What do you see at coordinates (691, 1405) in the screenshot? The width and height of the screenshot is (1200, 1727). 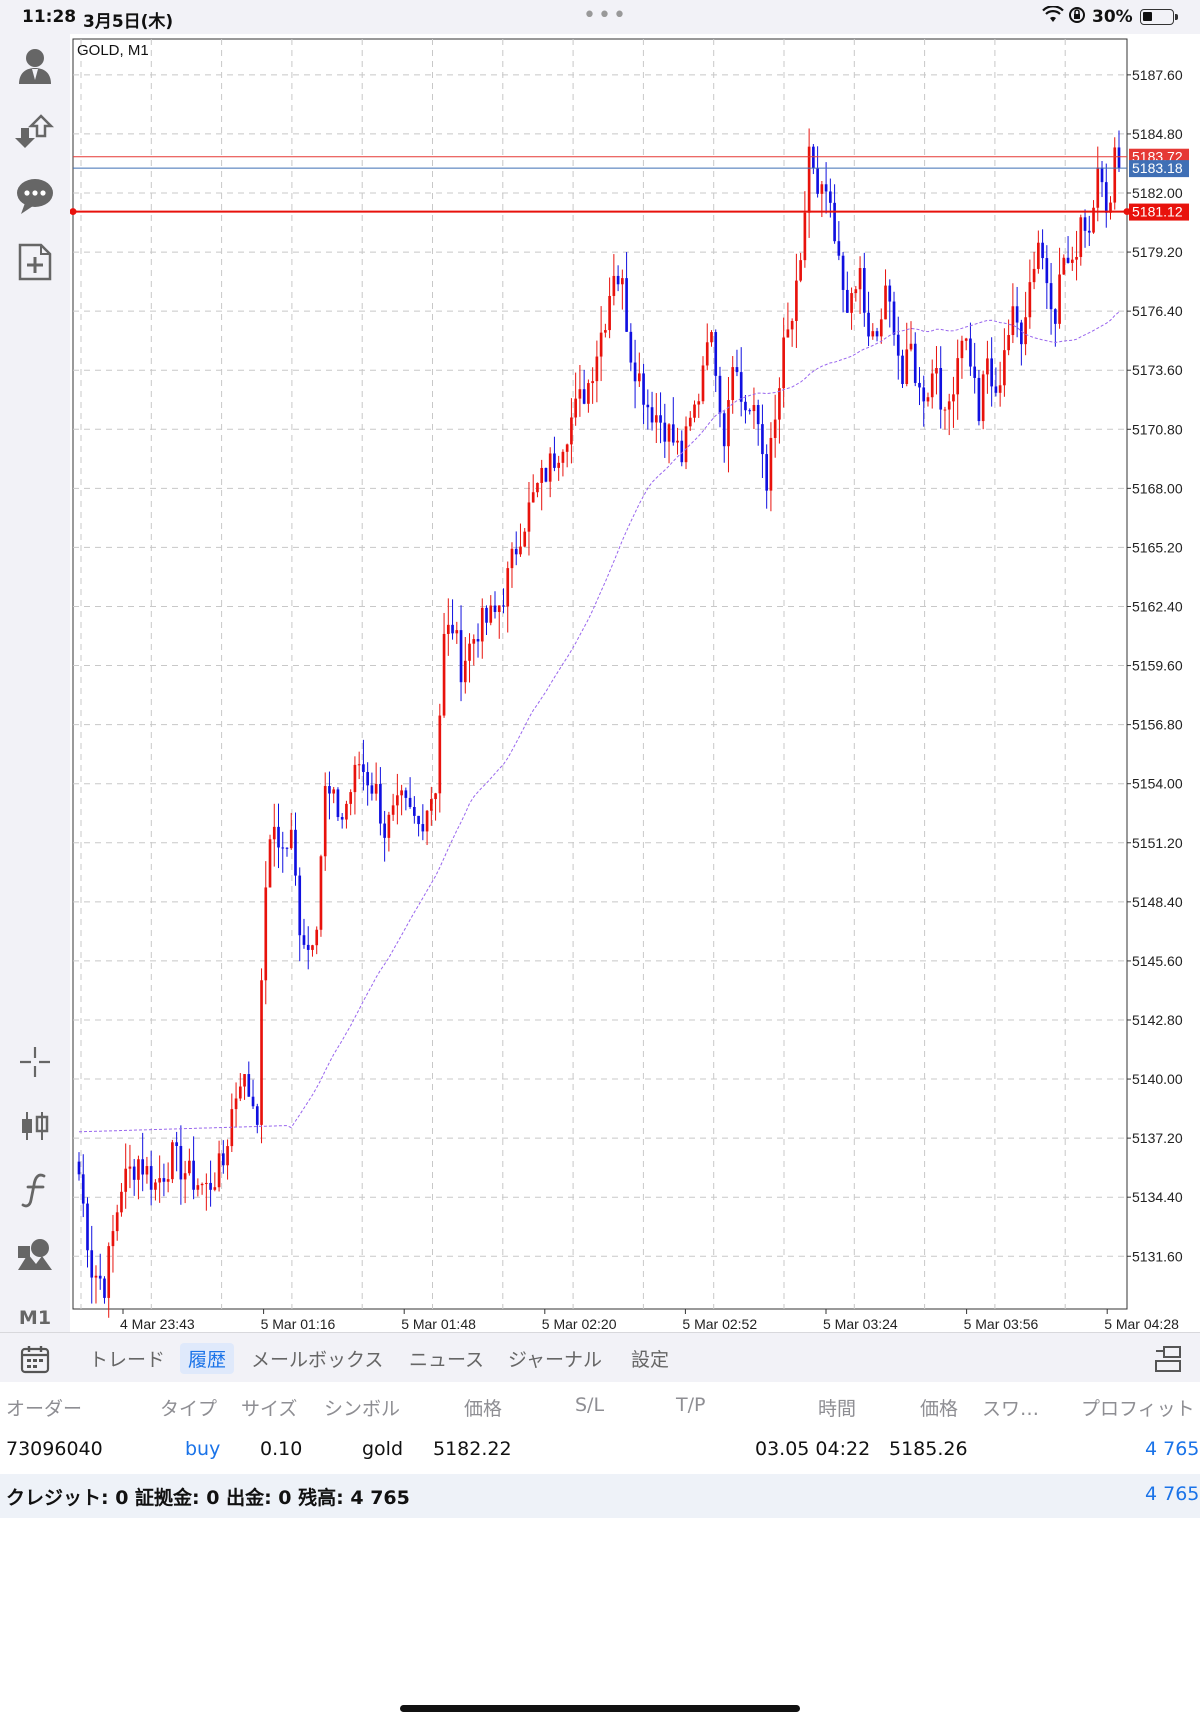 I see `col-tp: T/P` at bounding box center [691, 1405].